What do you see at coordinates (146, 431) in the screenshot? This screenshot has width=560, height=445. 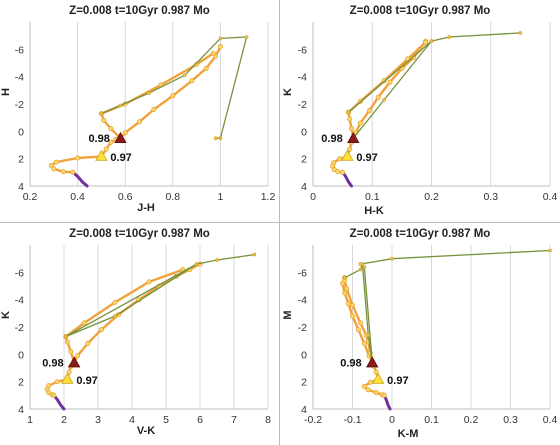 I see `x-axis-label: V-K` at bounding box center [146, 431].